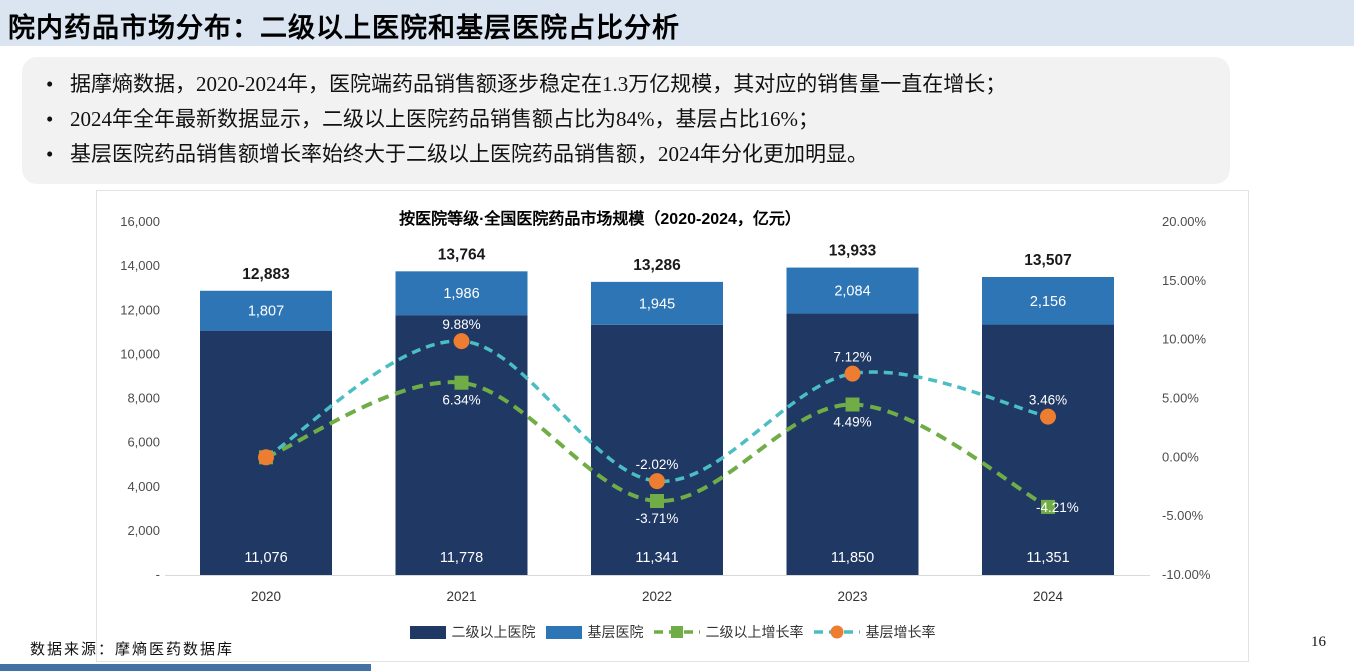 Image resolution: width=1354 pixels, height=671 pixels. What do you see at coordinates (656, 558) in the screenshot?
I see `bar-label-tier2plus: 11,341` at bounding box center [656, 558].